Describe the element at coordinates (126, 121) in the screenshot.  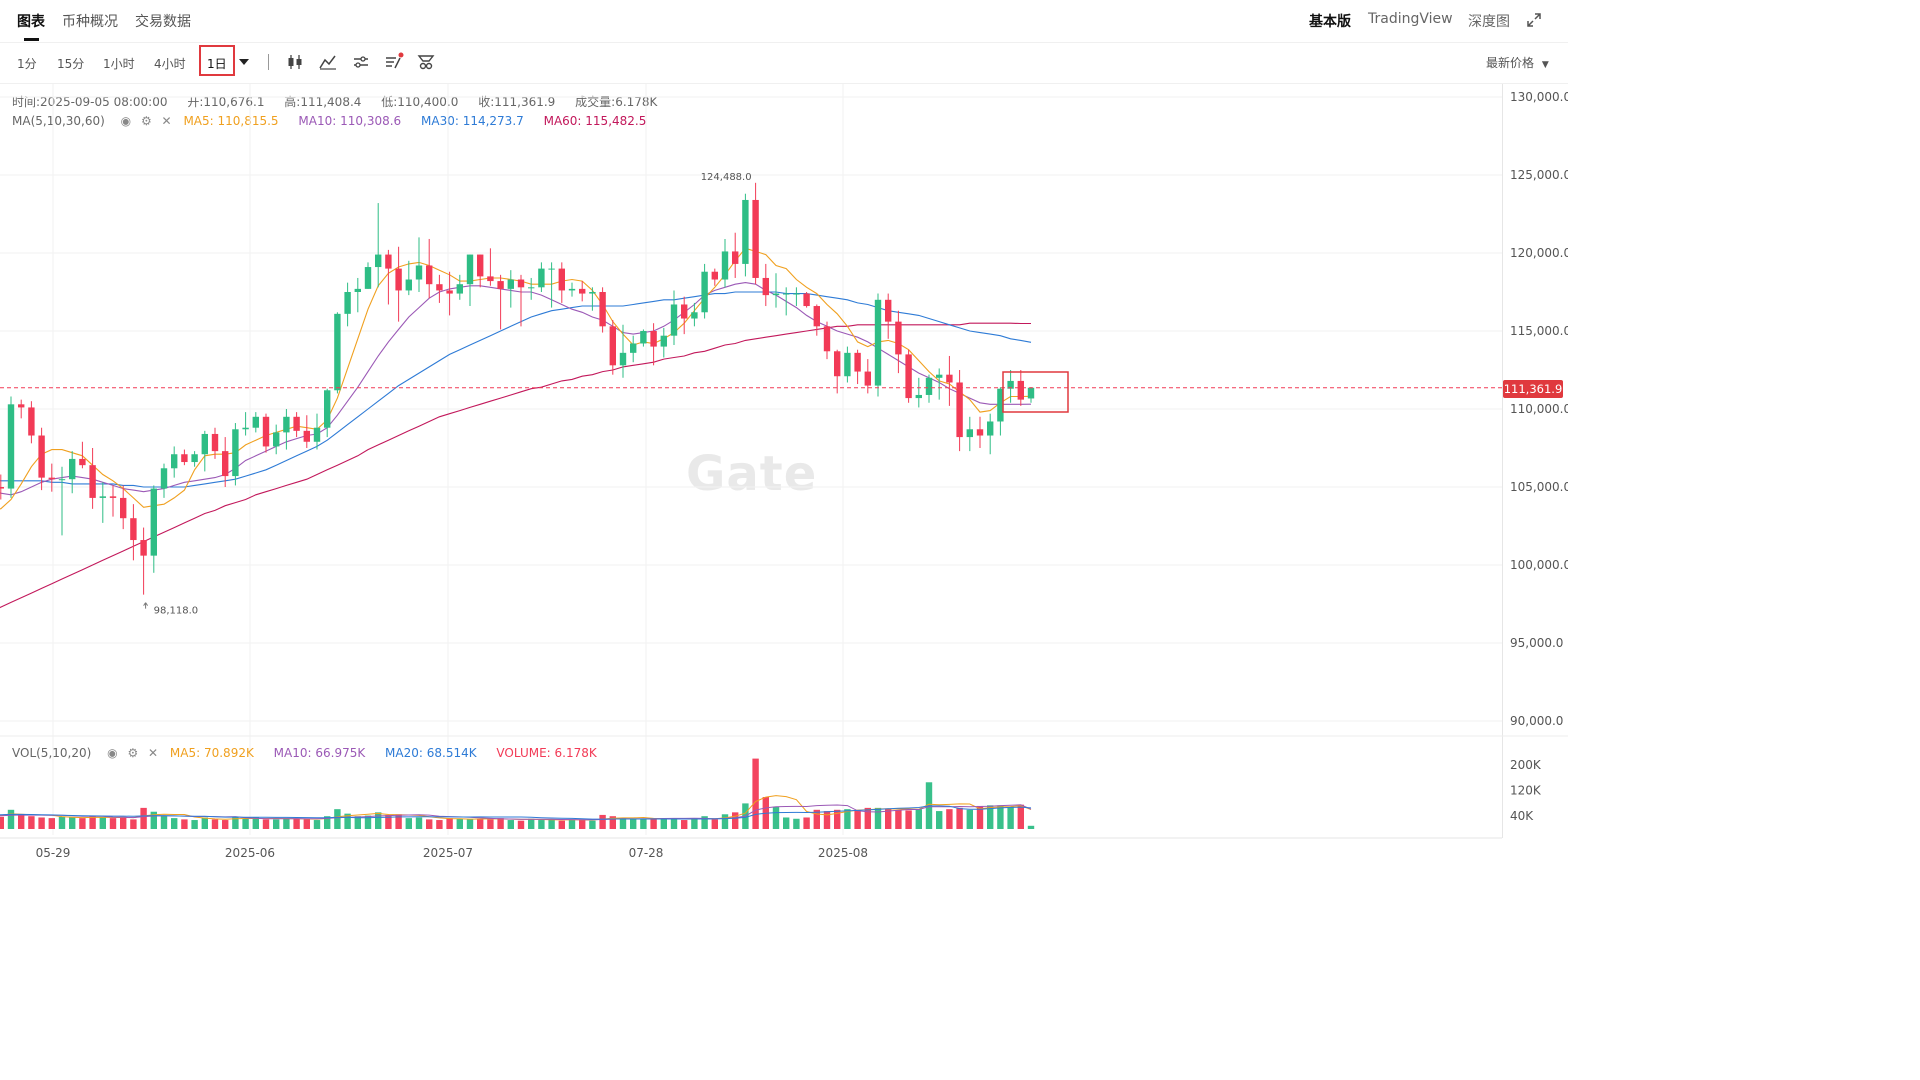
I see `eye-icon: ◉` at that location.